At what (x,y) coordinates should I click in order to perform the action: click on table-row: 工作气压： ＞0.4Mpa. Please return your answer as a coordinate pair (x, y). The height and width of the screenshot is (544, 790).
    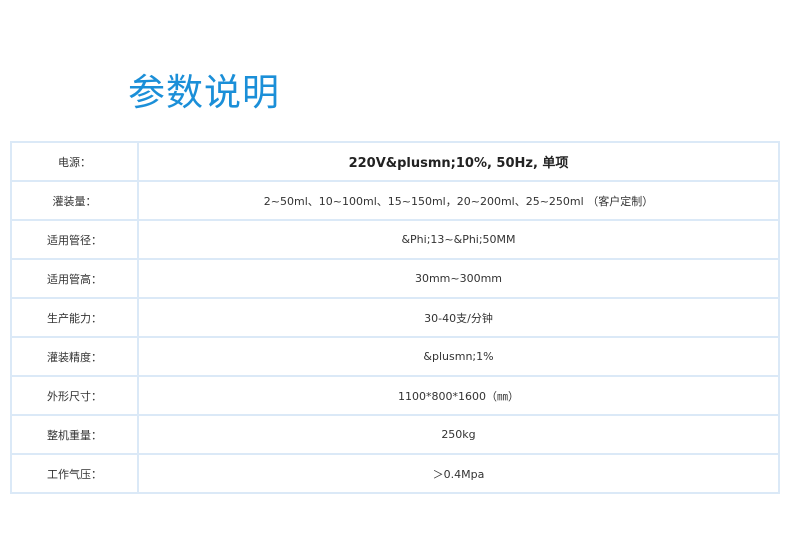
    Looking at the image, I should click on (395, 473).